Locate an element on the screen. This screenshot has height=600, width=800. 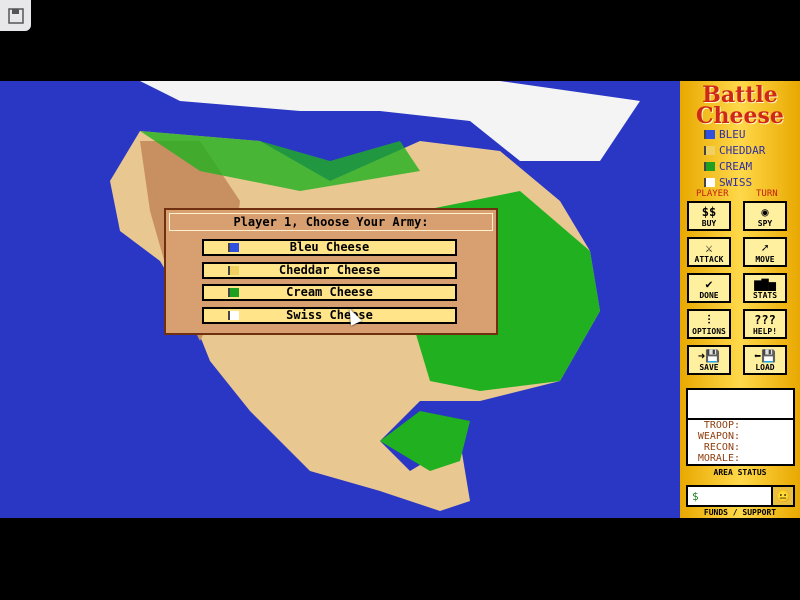
army-label: CHEDDAR is located at coordinates (742, 150).